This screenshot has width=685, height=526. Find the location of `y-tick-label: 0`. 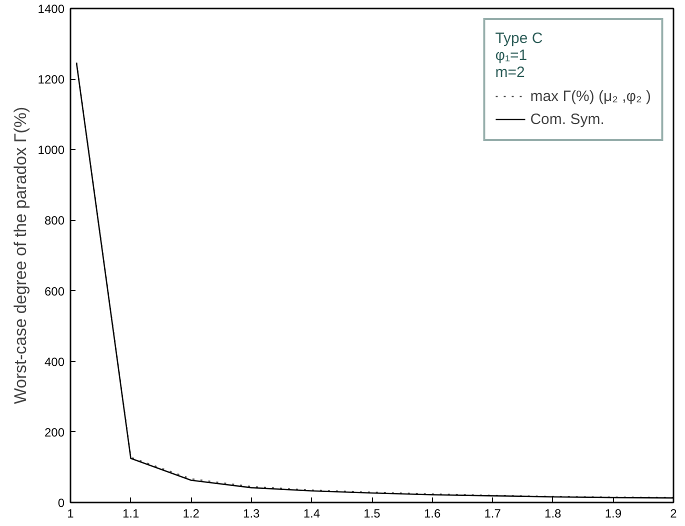

y-tick-label: 0 is located at coordinates (61, 503).